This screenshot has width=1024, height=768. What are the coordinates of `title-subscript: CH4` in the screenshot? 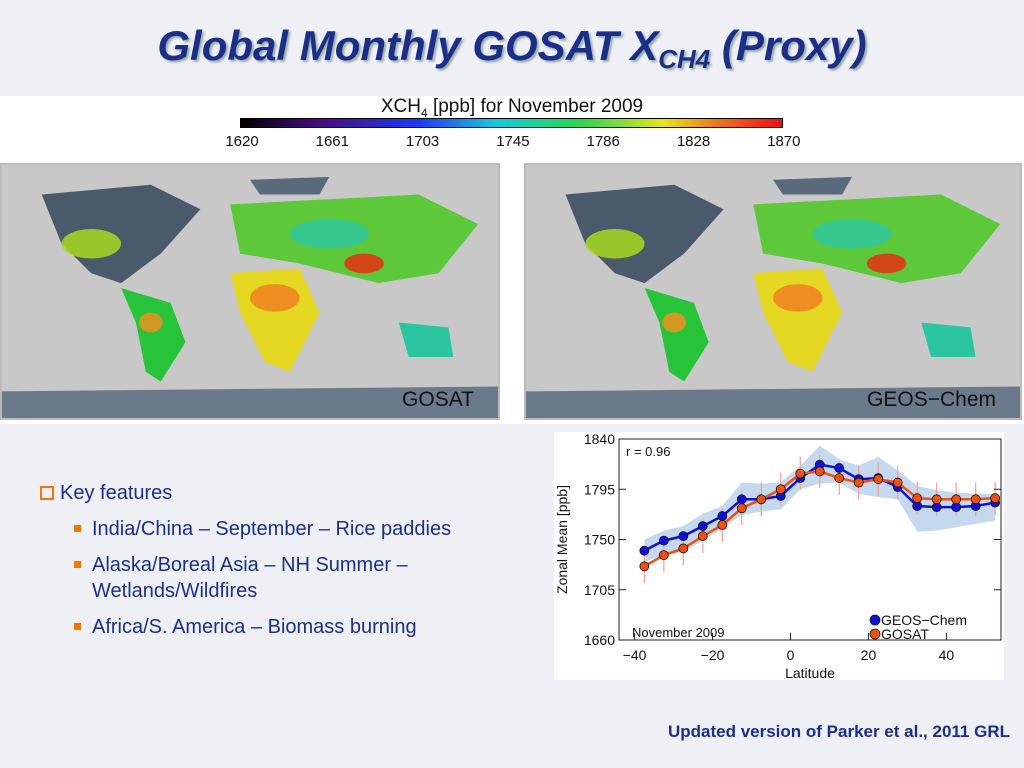 It's located at (684, 59).